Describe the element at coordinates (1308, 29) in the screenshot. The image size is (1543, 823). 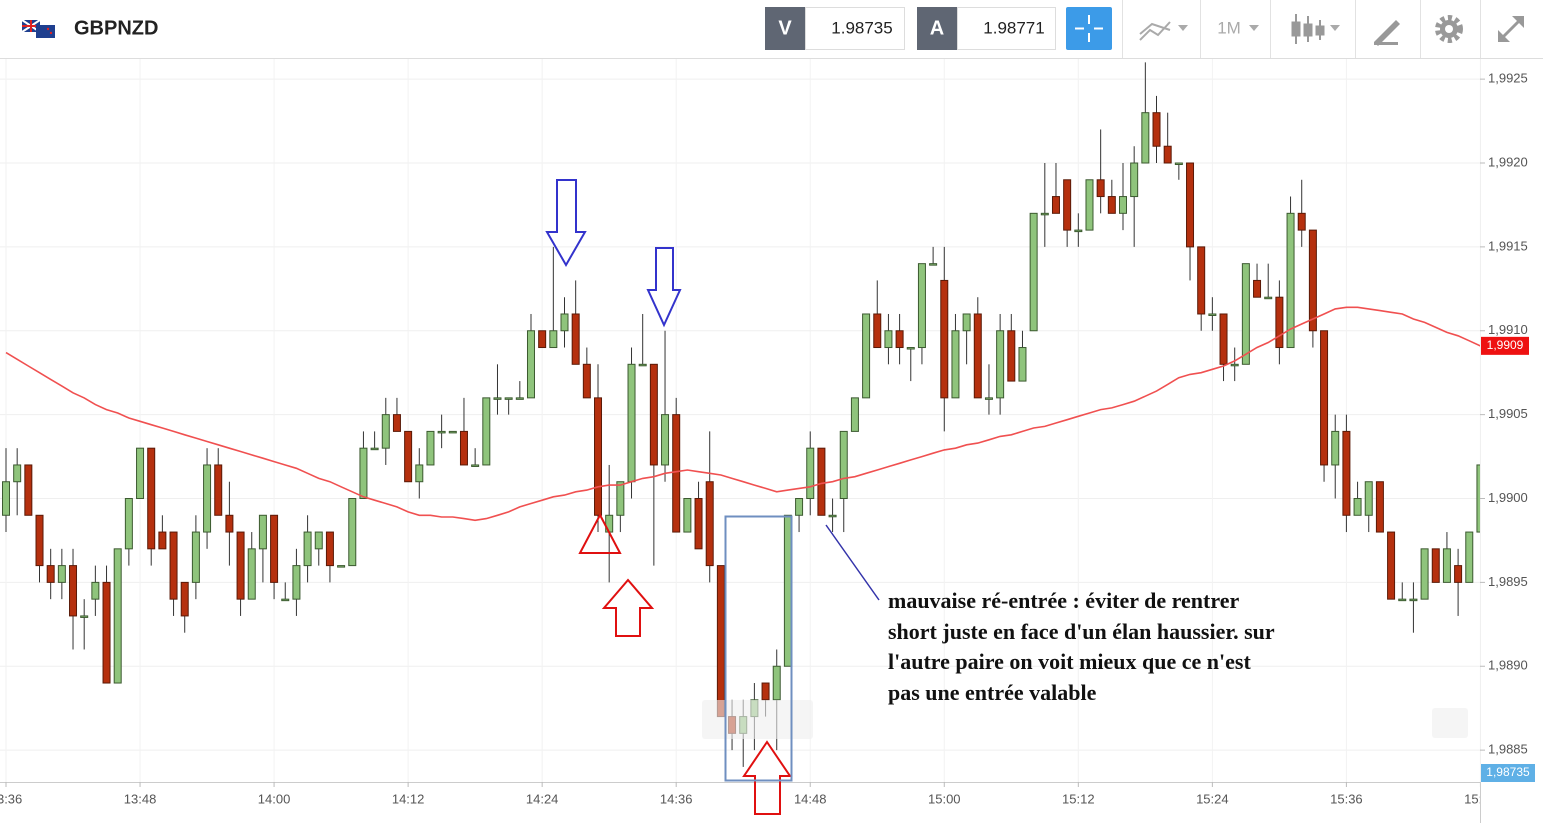
I see `candle-icon` at that location.